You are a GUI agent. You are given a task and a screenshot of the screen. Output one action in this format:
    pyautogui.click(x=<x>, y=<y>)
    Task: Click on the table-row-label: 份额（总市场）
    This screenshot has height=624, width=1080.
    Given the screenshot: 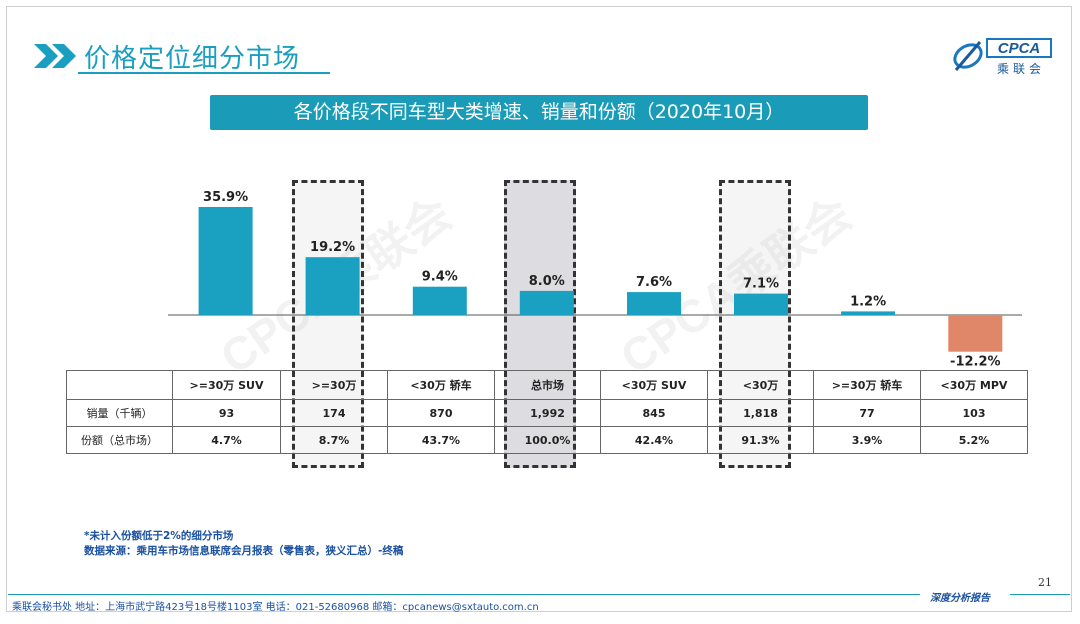 What is the action you would take?
    pyautogui.click(x=119, y=440)
    